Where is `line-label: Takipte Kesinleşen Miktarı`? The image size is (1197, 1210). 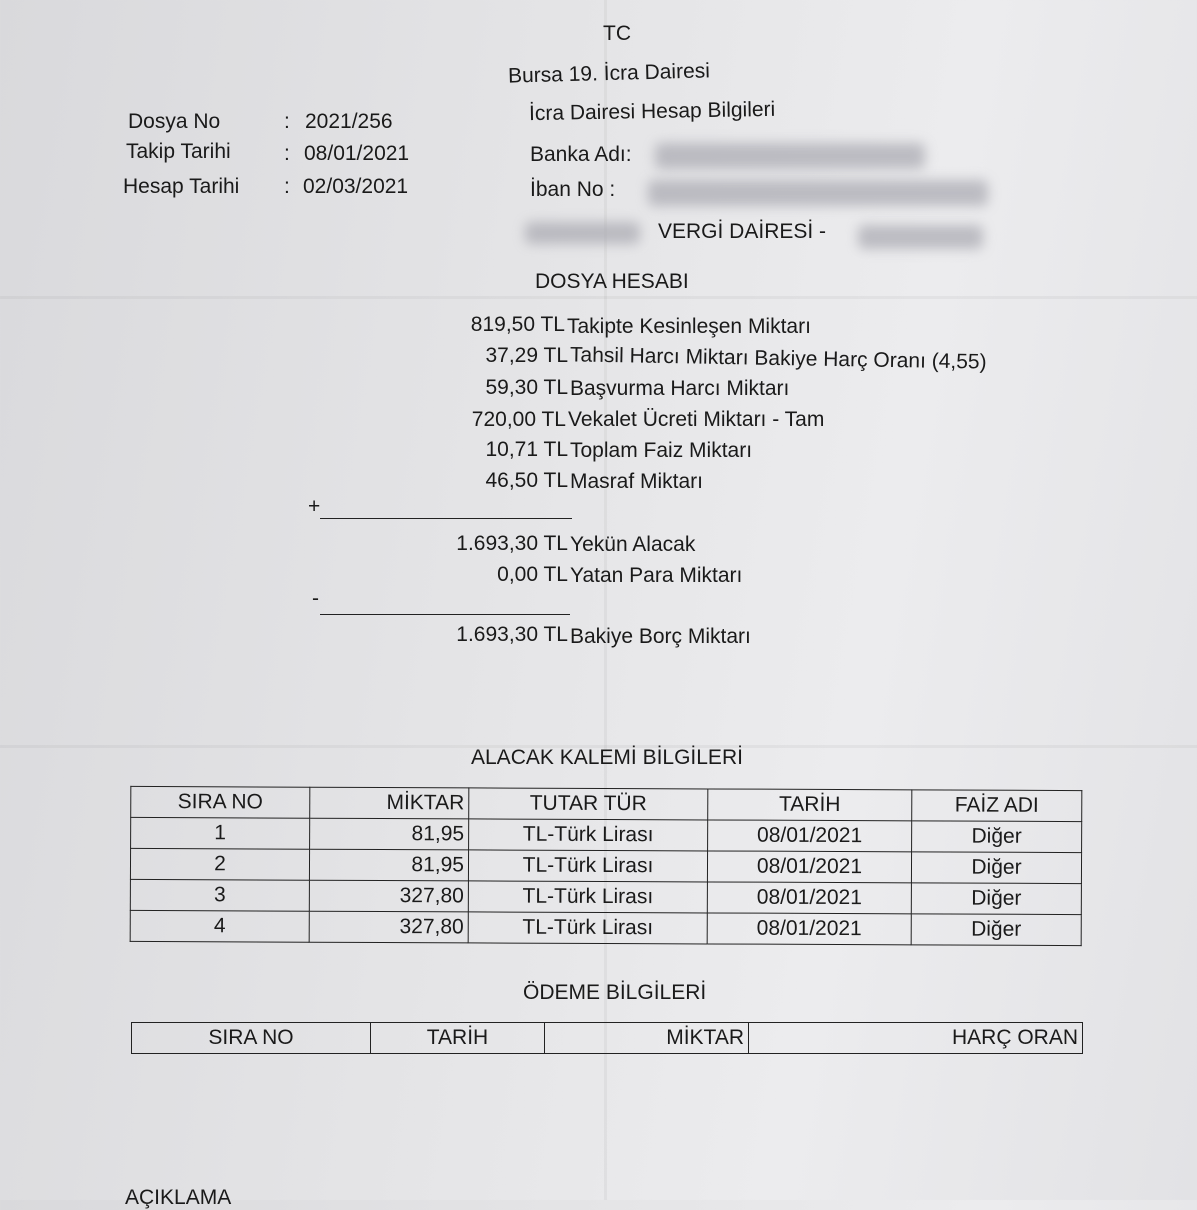 line-label: Takipte Kesinleşen Miktarı is located at coordinates (689, 326).